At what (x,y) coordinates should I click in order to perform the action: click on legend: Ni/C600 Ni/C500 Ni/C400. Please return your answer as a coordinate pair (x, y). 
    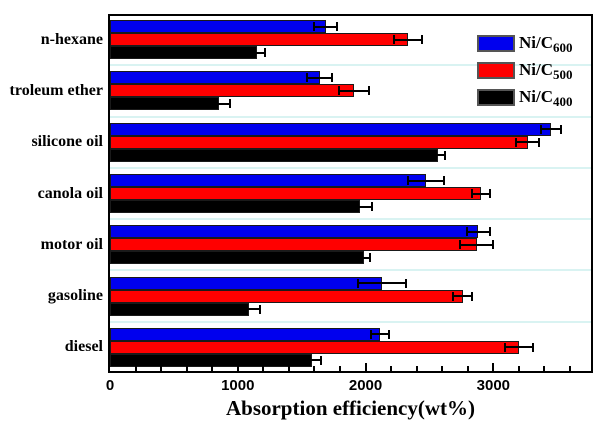
    Looking at the image, I should click on (525, 74).